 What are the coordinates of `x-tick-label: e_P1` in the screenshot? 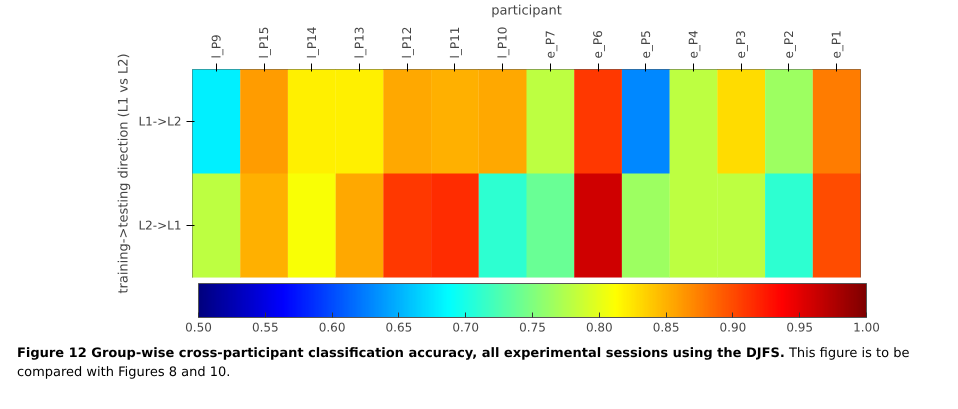 It's located at (837, 44).